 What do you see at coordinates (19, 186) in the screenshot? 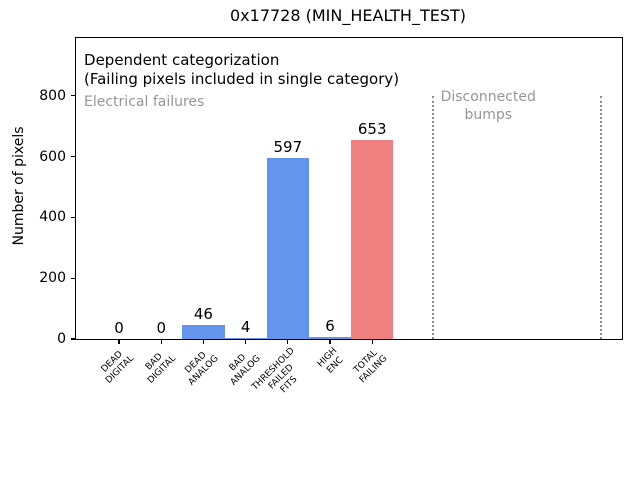
I see `y-axis-label: Number of pixels` at bounding box center [19, 186].